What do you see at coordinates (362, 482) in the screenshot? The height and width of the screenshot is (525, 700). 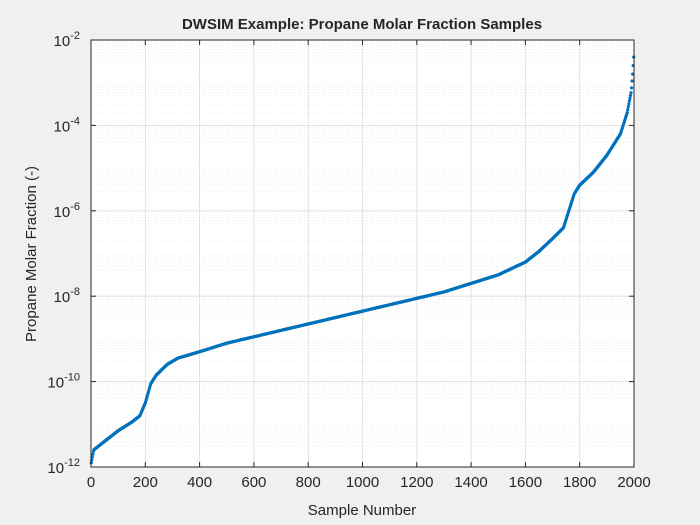 I see `x-tick-label: 1000` at bounding box center [362, 482].